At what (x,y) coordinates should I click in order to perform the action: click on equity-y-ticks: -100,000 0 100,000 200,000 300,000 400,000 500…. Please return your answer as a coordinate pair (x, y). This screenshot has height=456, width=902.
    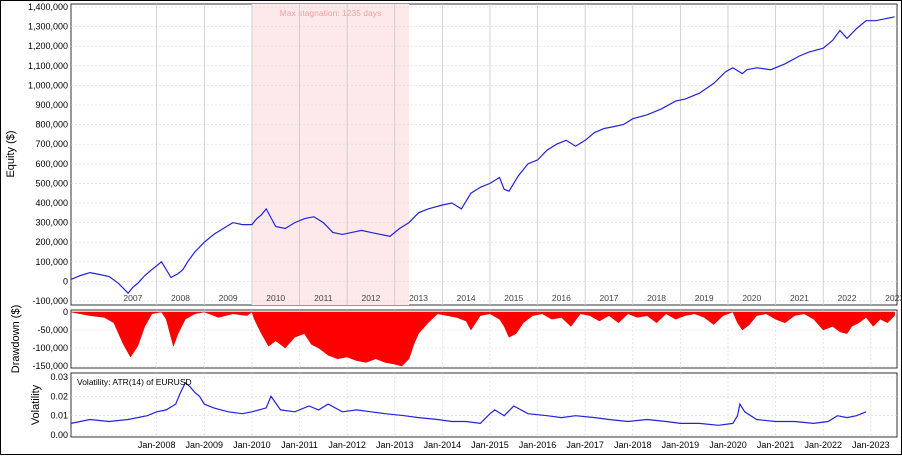
    Looking at the image, I should click on (48, 154).